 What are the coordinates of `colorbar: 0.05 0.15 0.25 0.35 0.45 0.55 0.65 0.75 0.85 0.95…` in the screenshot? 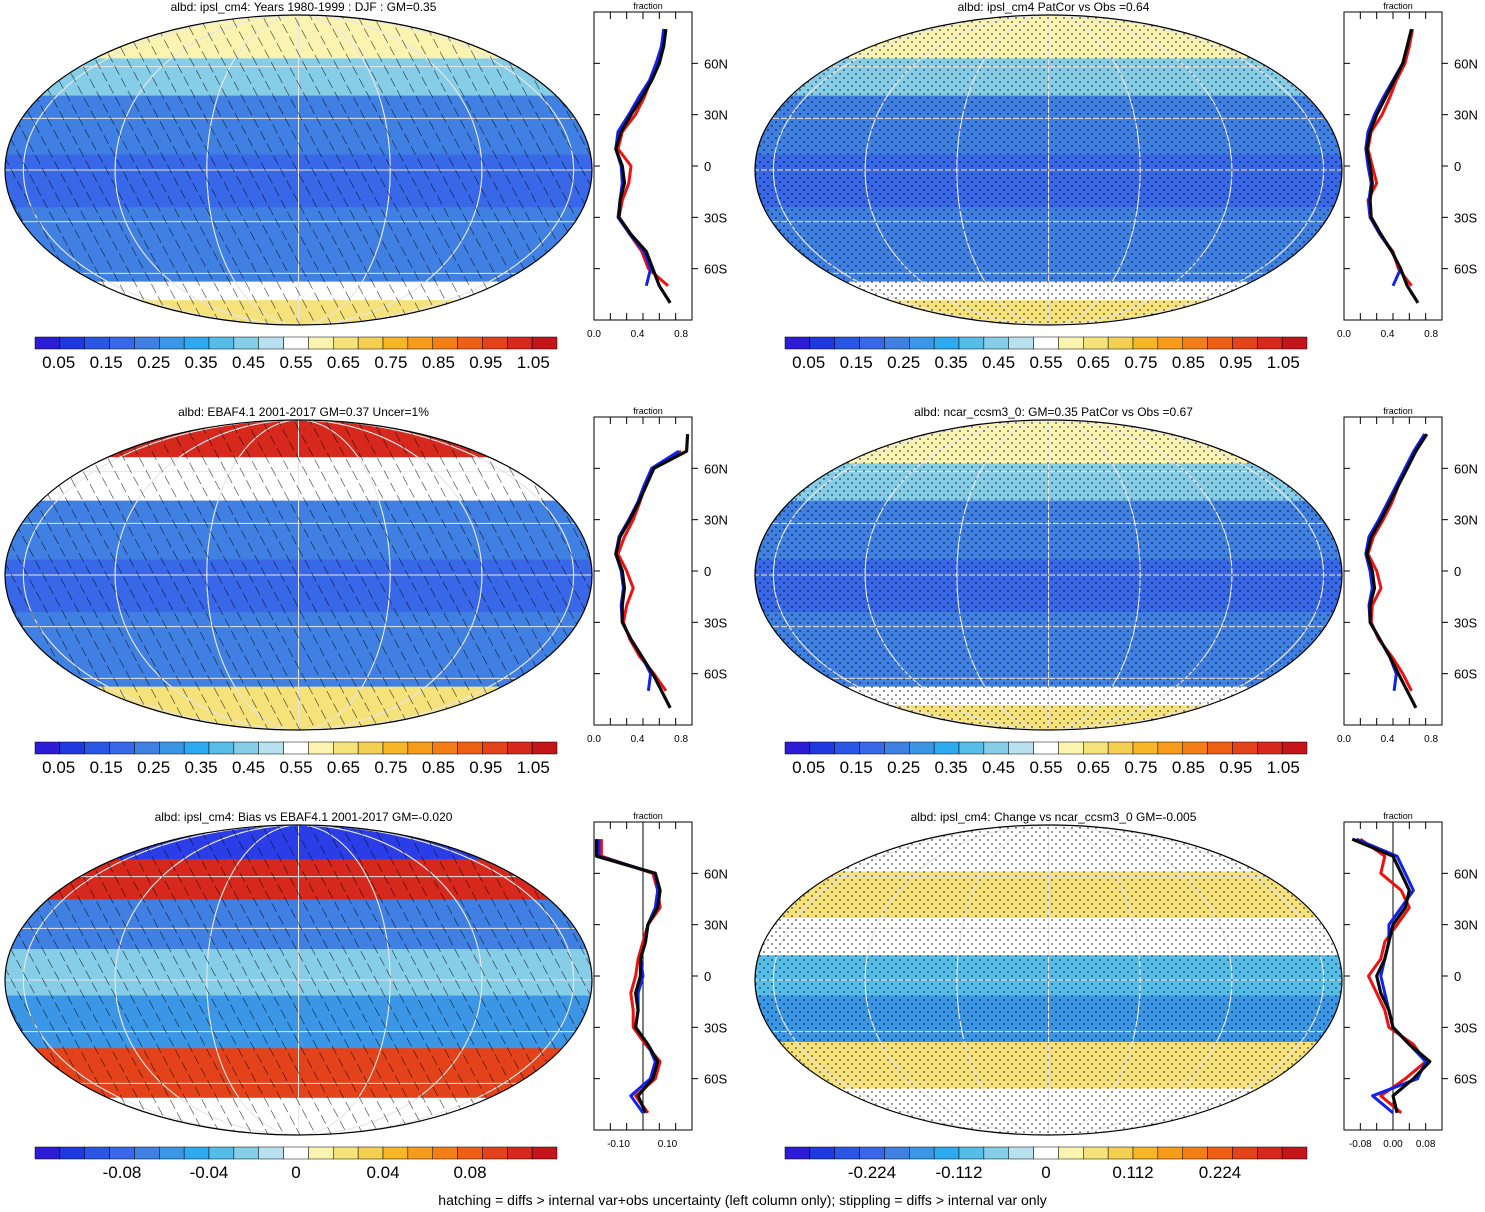 It's located at (296, 354).